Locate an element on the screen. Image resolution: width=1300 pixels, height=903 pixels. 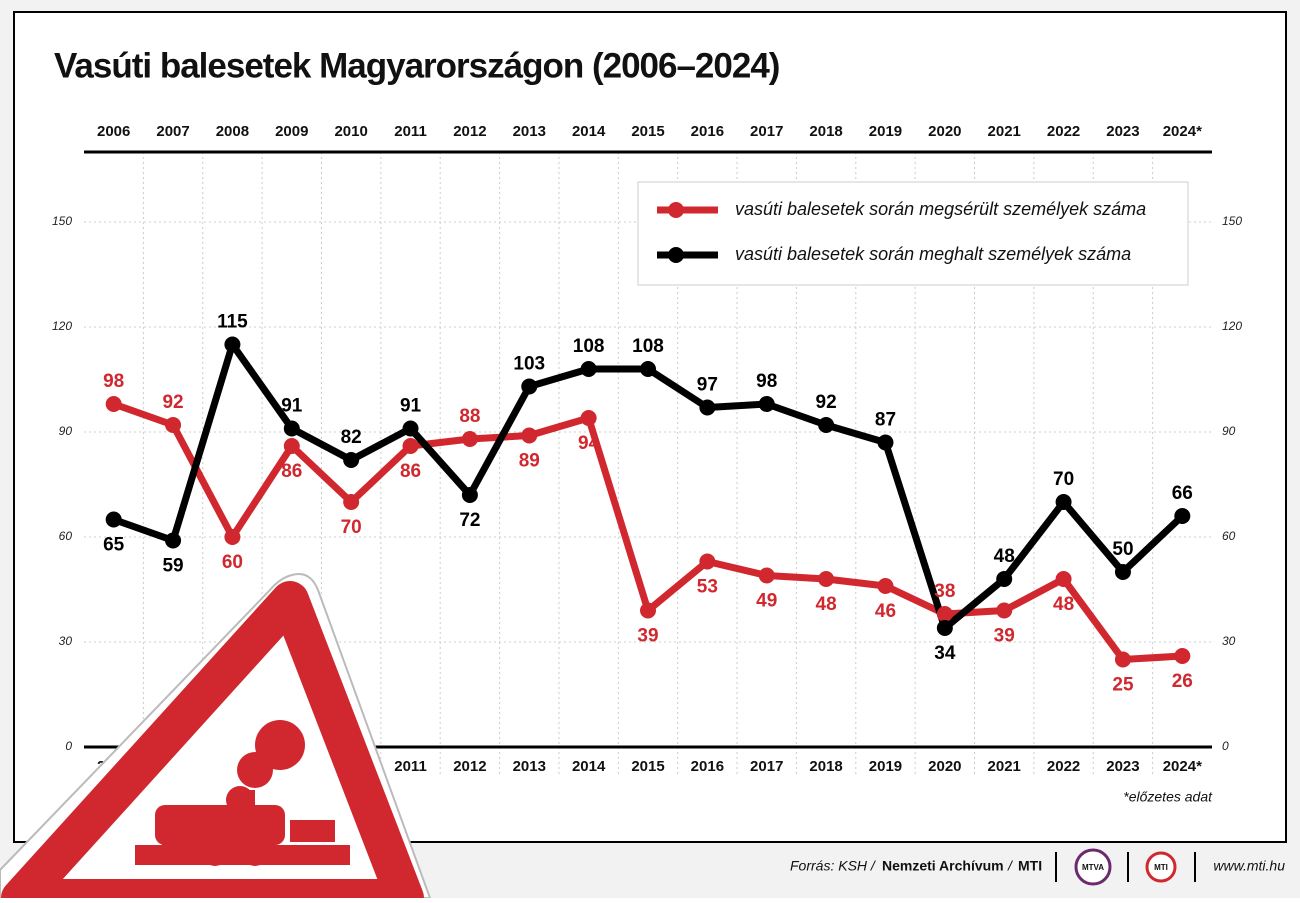
value-label: 50 is located at coordinates (1122, 549).